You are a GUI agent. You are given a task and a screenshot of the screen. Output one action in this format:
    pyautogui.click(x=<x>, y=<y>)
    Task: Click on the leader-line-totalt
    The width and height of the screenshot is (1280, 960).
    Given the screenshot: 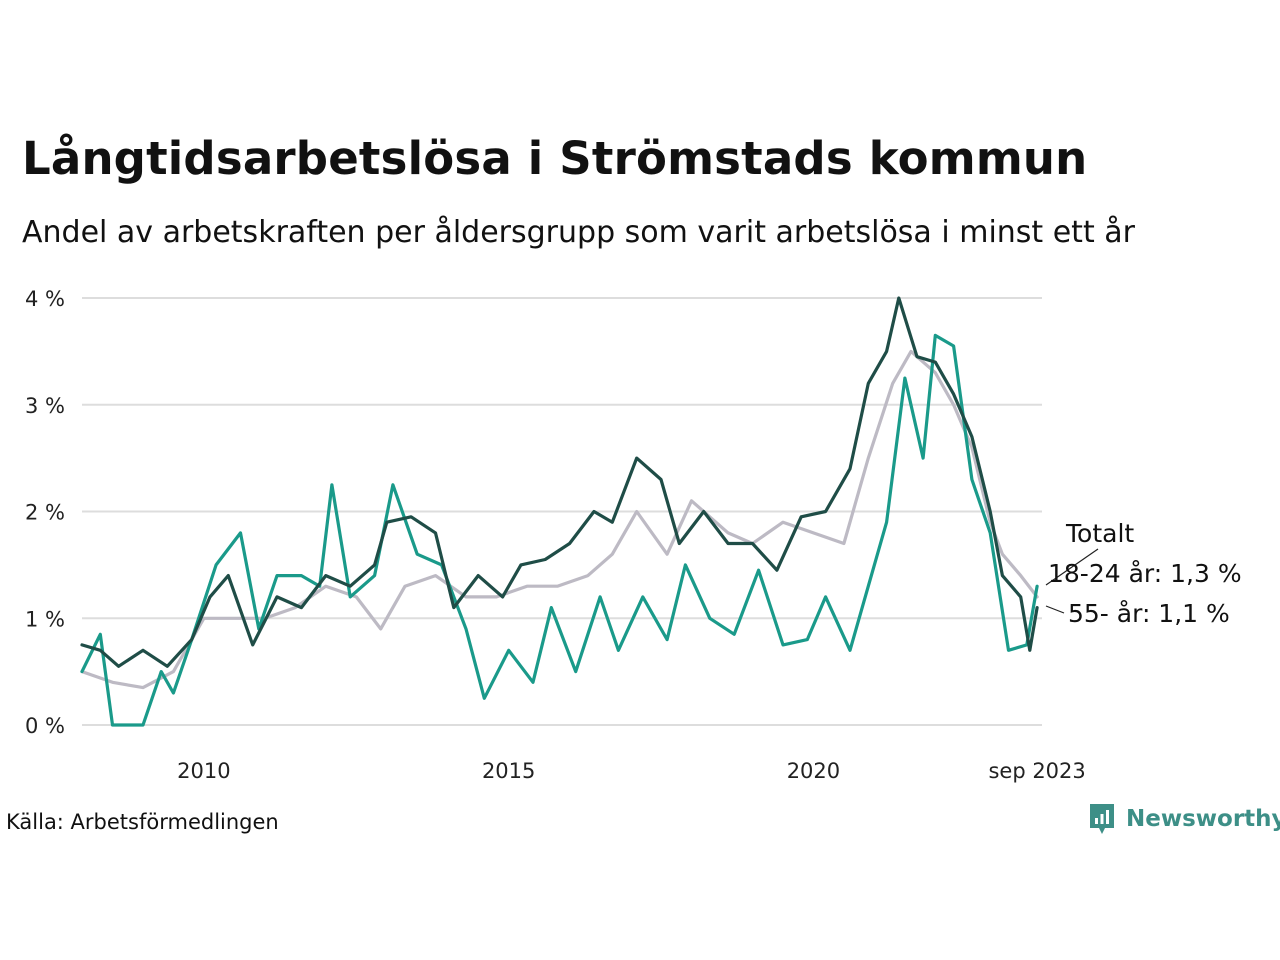 What is the action you would take?
    pyautogui.click(x=1072, y=567)
    